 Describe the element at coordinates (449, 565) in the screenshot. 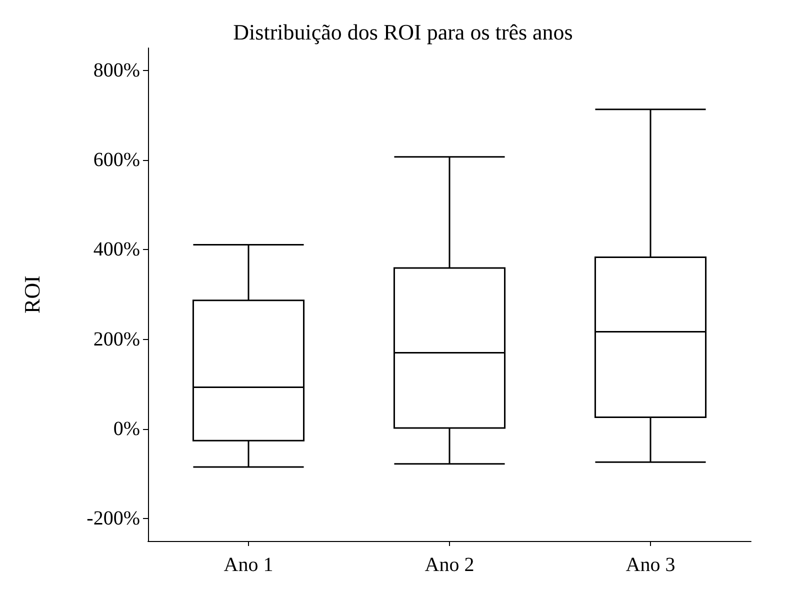

I see `x-tick-label: Ano 2` at that location.